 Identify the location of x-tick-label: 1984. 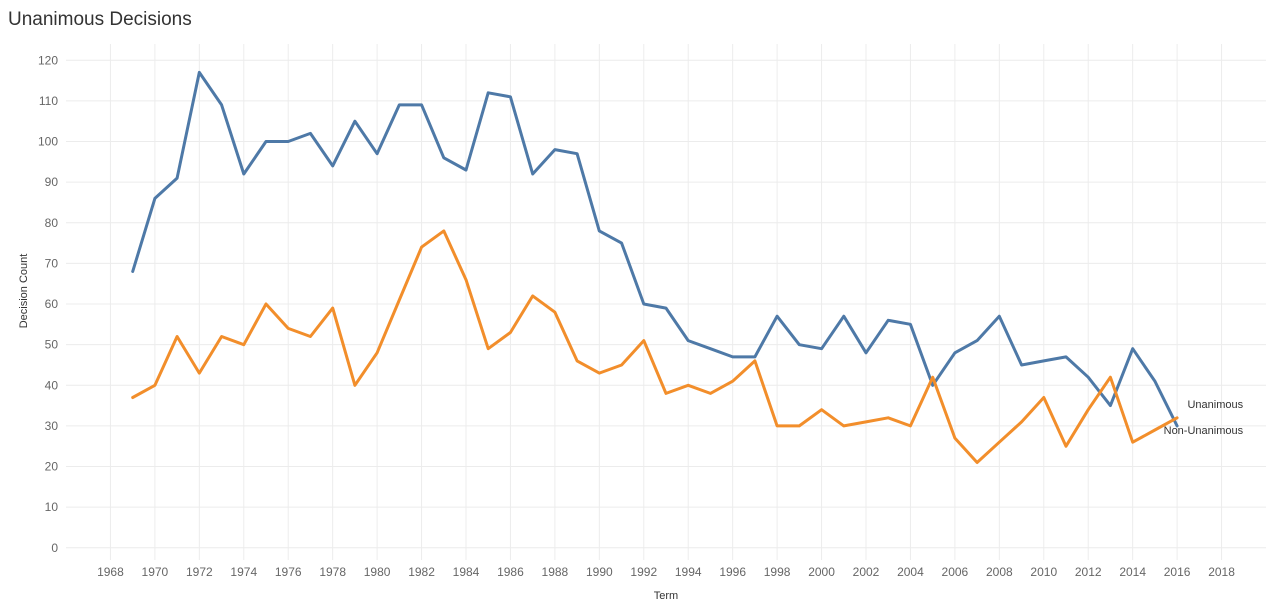
(466, 572).